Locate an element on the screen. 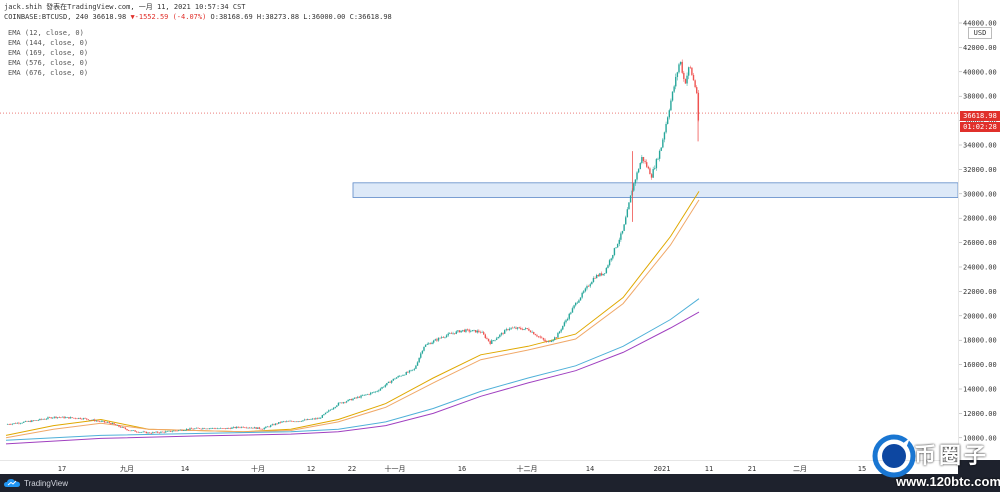  indicator-ema-169: EMA (169, close, 0) is located at coordinates (48, 53).